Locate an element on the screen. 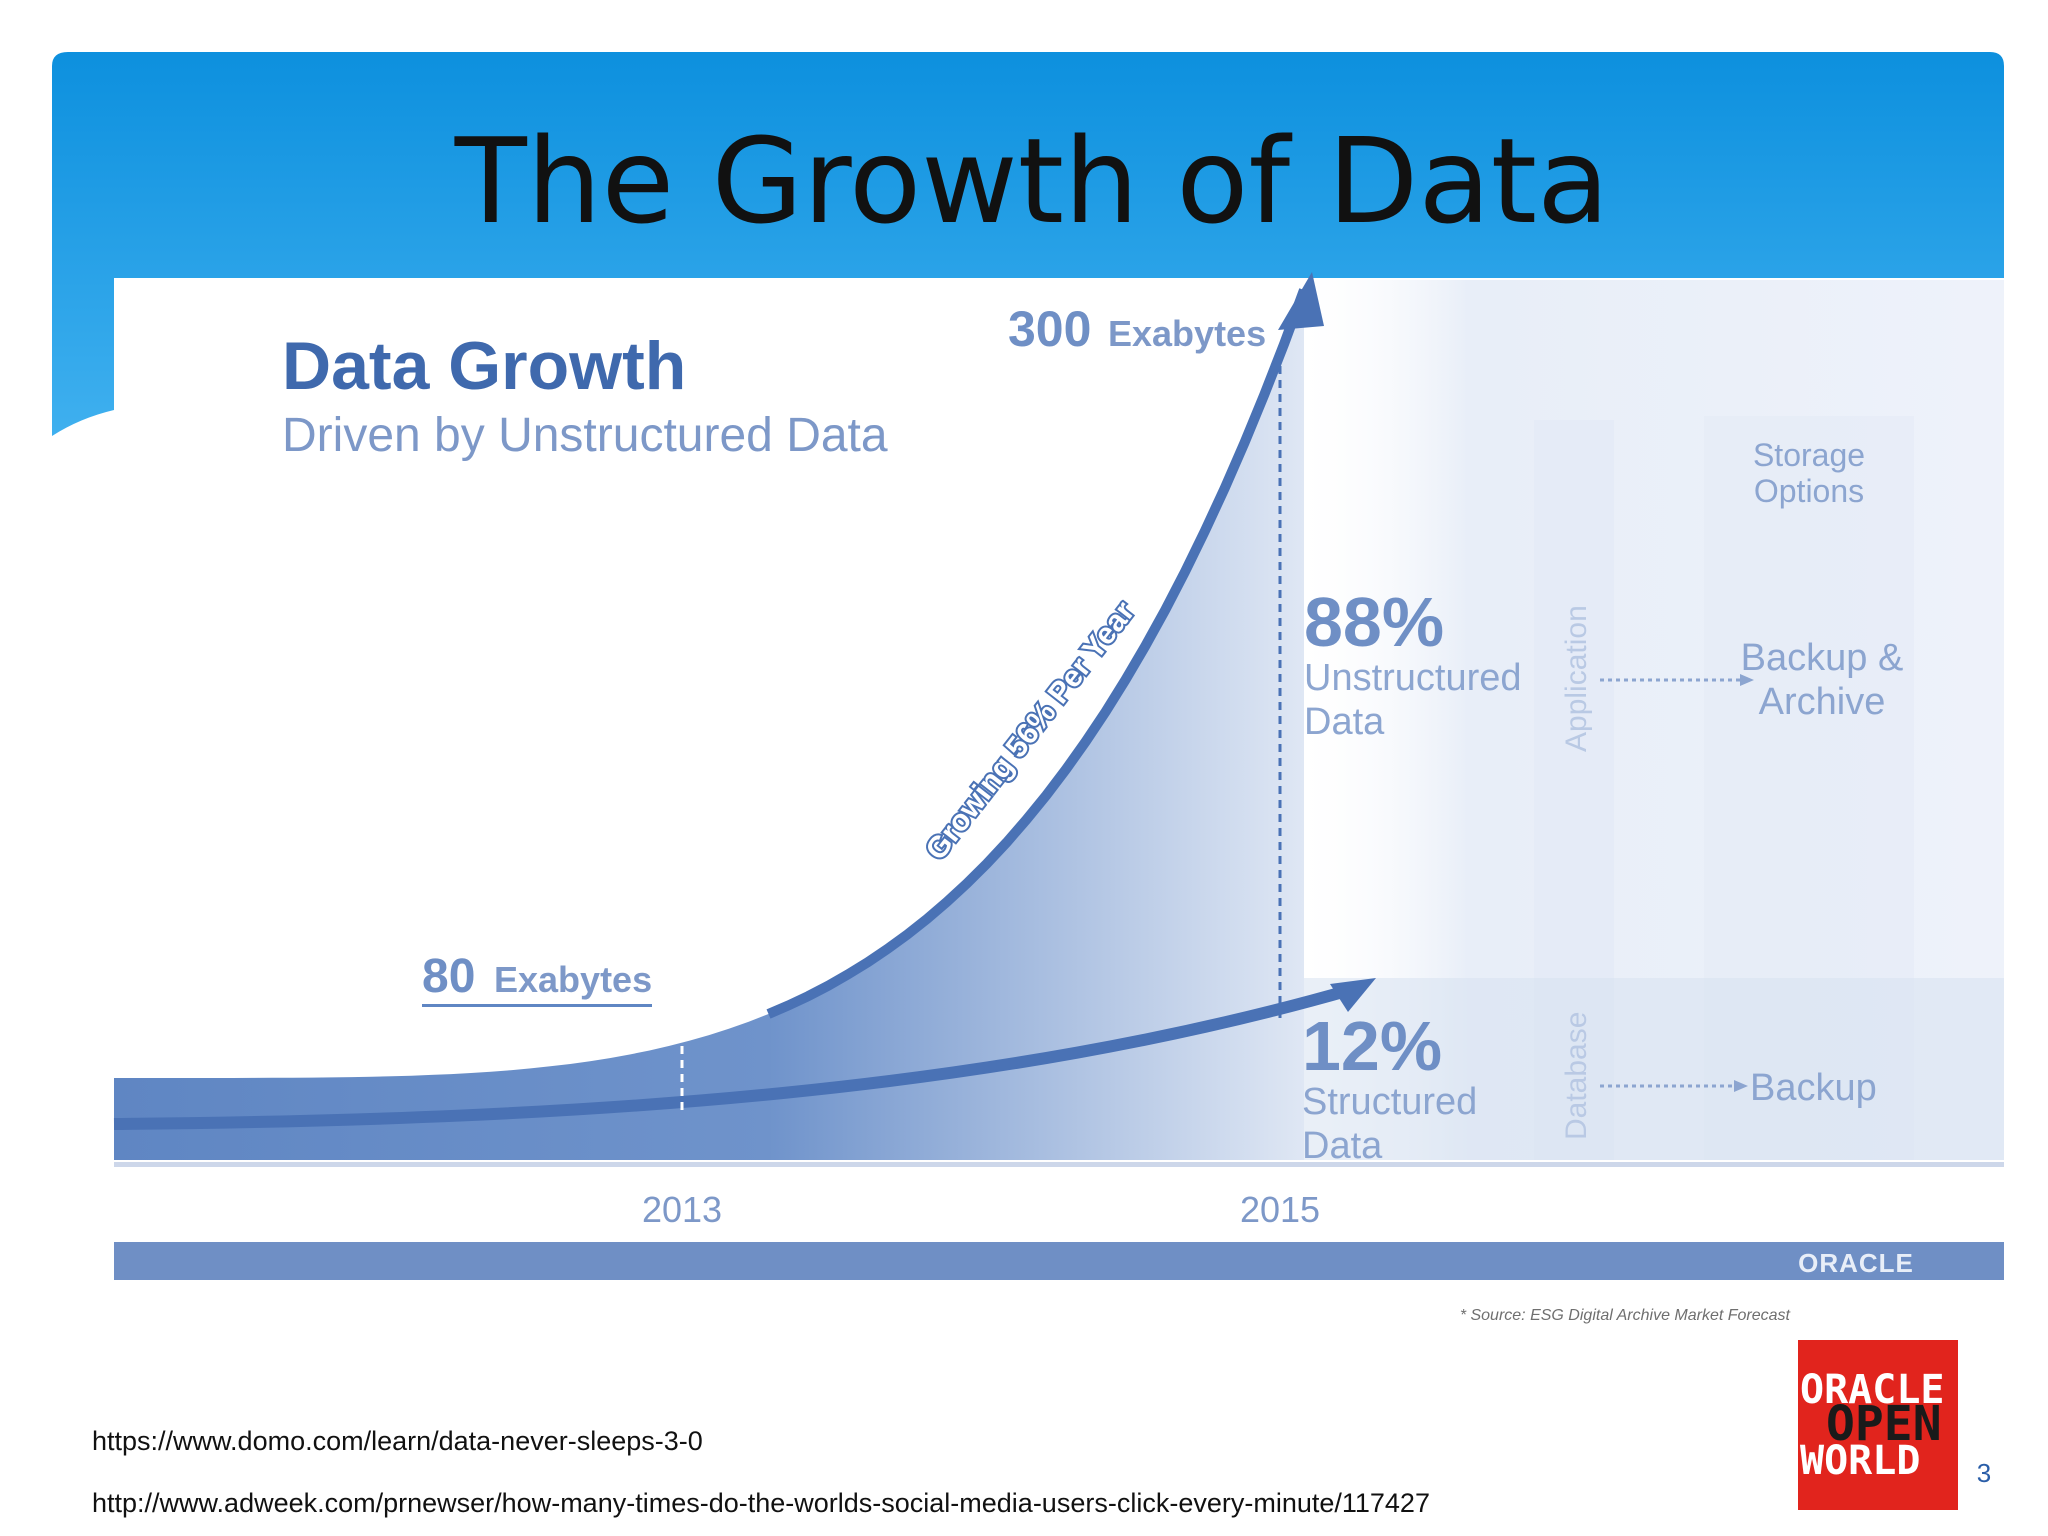 This screenshot has width=2048, height=1536. infographic-subheading: Driven by Unstructured Data is located at coordinates (585, 435).